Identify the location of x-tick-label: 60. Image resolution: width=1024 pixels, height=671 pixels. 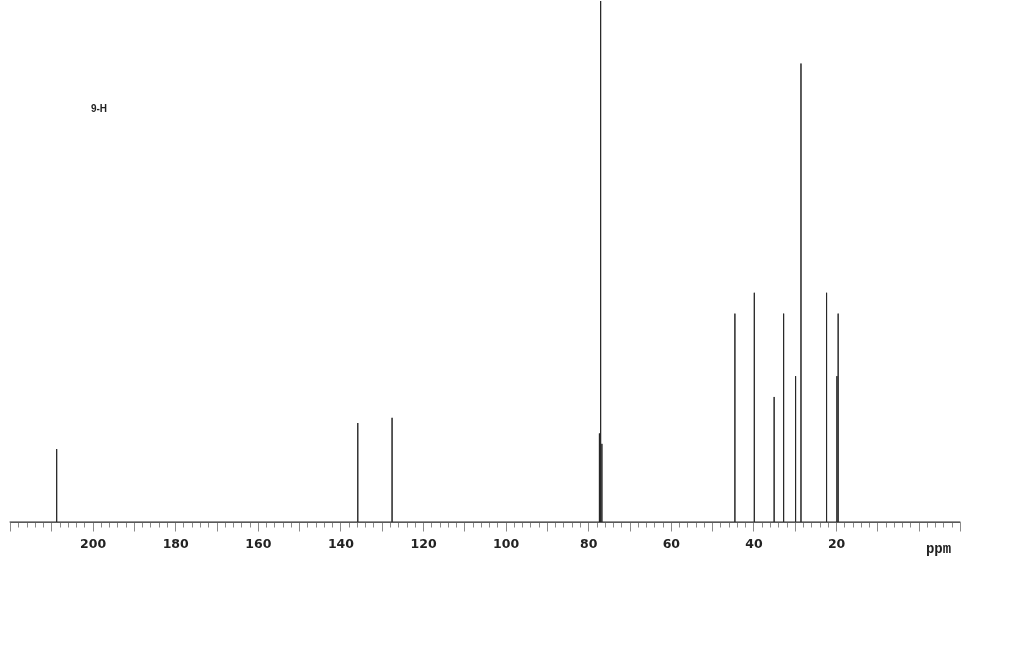
(671, 543).